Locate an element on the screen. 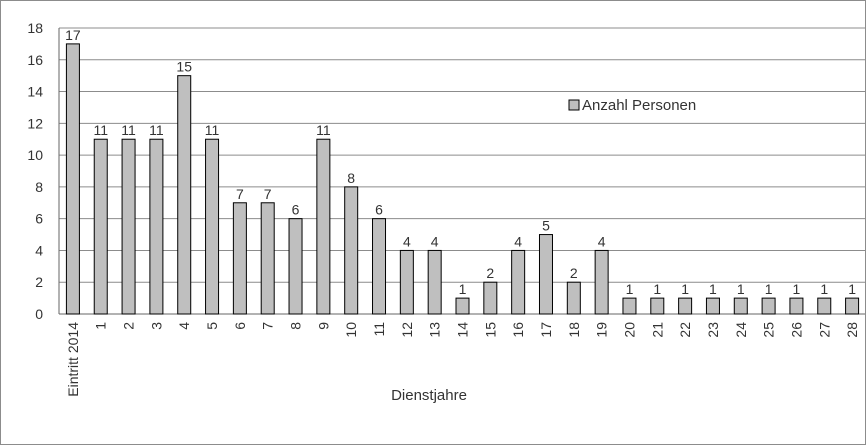 The width and height of the screenshot is (866, 445). x-tick-label: 25 is located at coordinates (769, 330).